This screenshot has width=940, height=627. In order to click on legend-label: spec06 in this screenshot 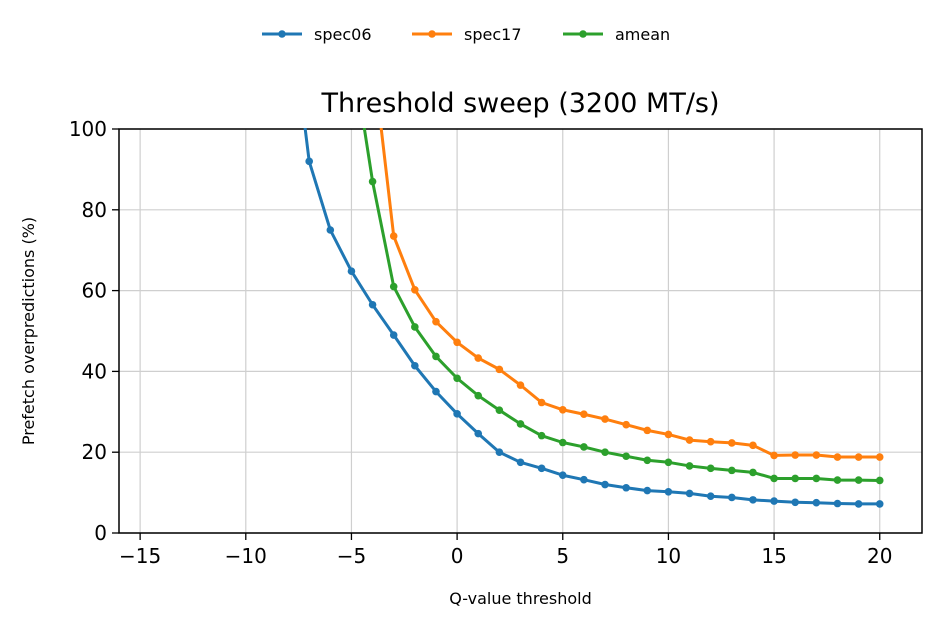, I will do `click(343, 34)`.